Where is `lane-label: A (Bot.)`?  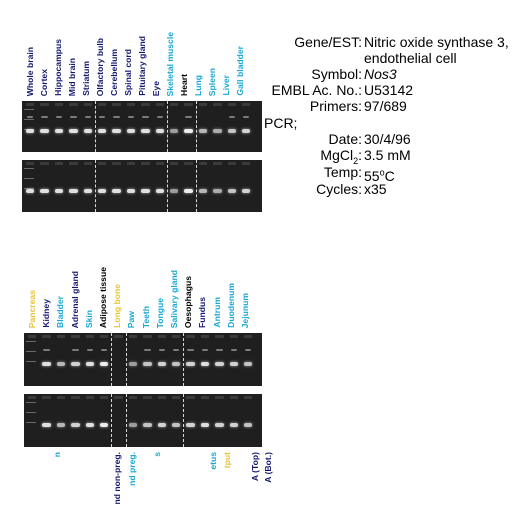
lane-label: A (Bot.) is located at coordinates (268, 467).